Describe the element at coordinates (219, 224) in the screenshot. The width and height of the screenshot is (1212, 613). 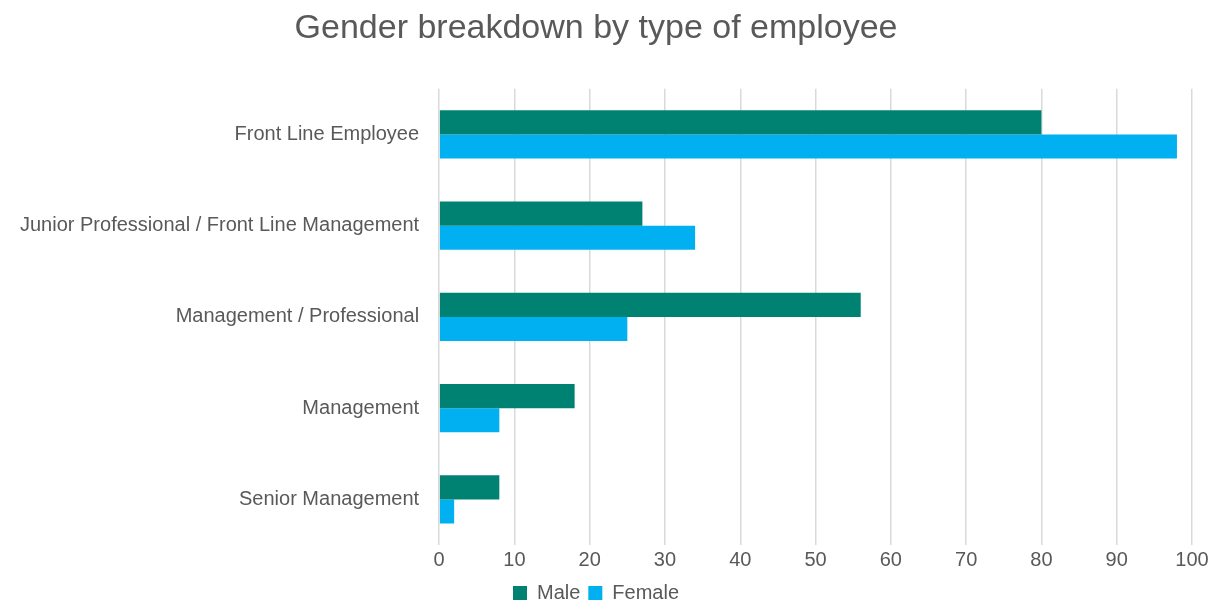
I see `y-tick-label: Junior Professional / Front Line Management` at that location.